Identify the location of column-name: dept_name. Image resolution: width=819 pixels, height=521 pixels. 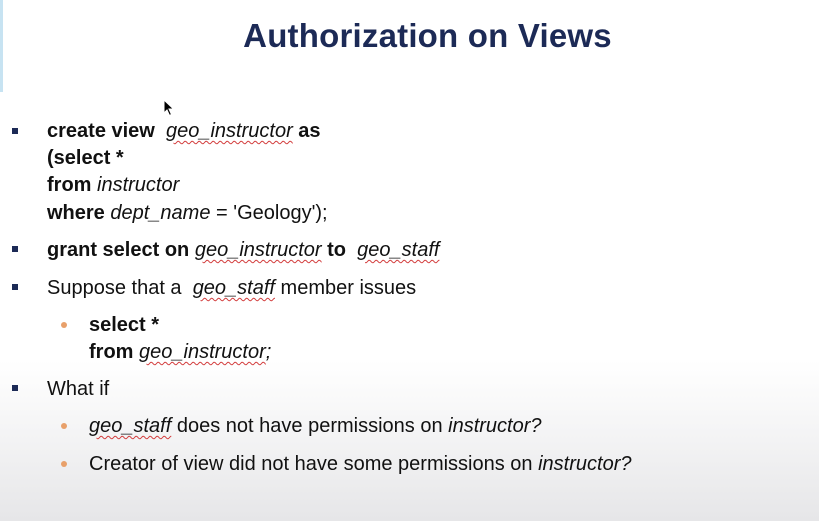
(160, 213).